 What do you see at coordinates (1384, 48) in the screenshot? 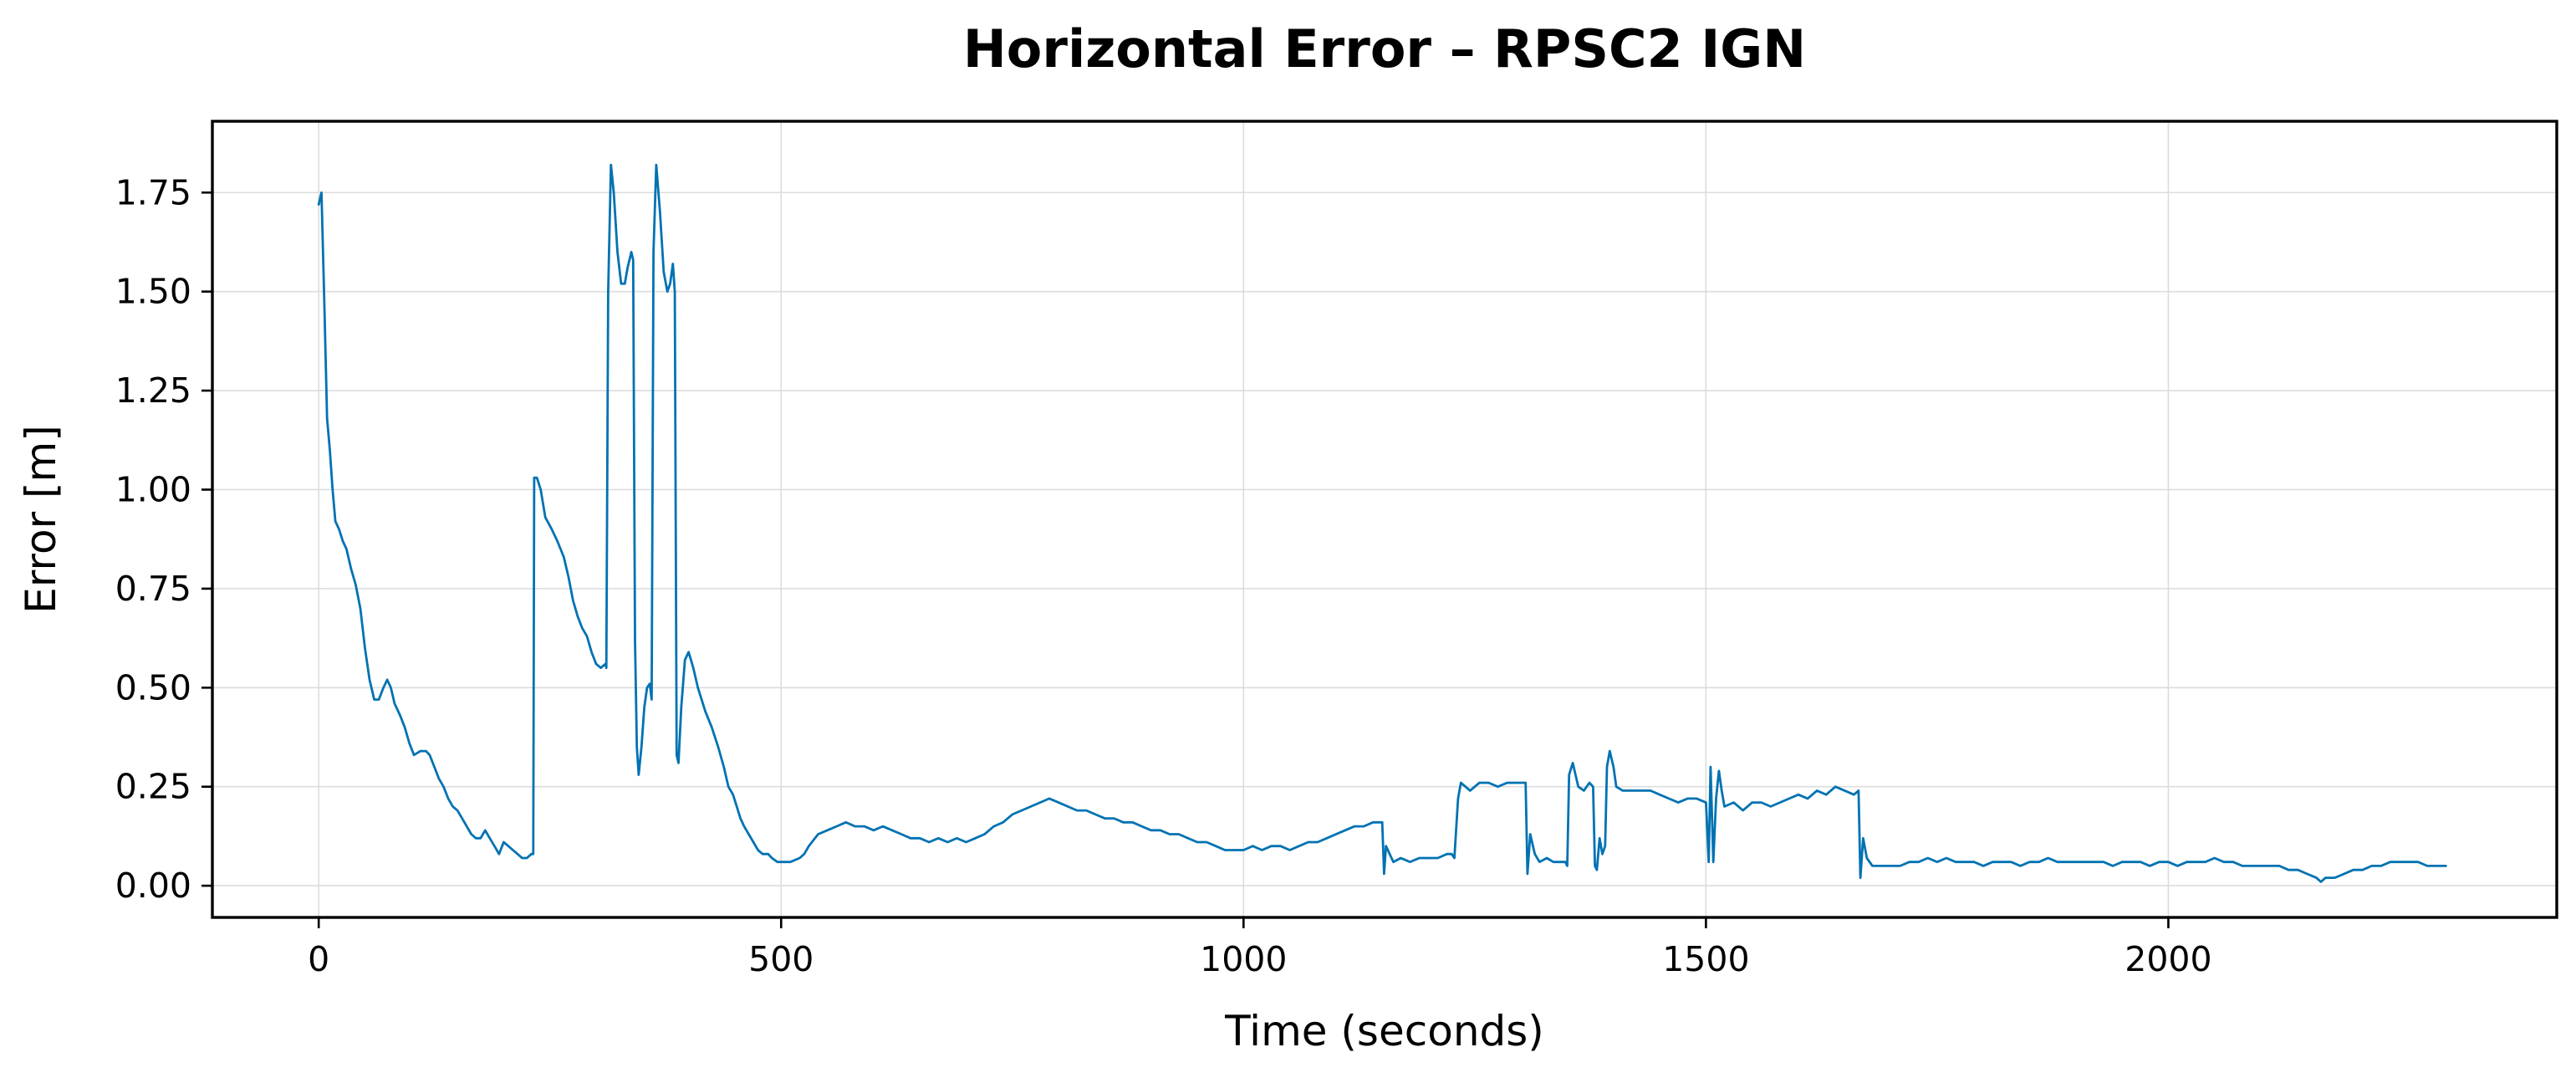
I see `chart-title: Horizontal Error – RPSC2 IGN` at bounding box center [1384, 48].